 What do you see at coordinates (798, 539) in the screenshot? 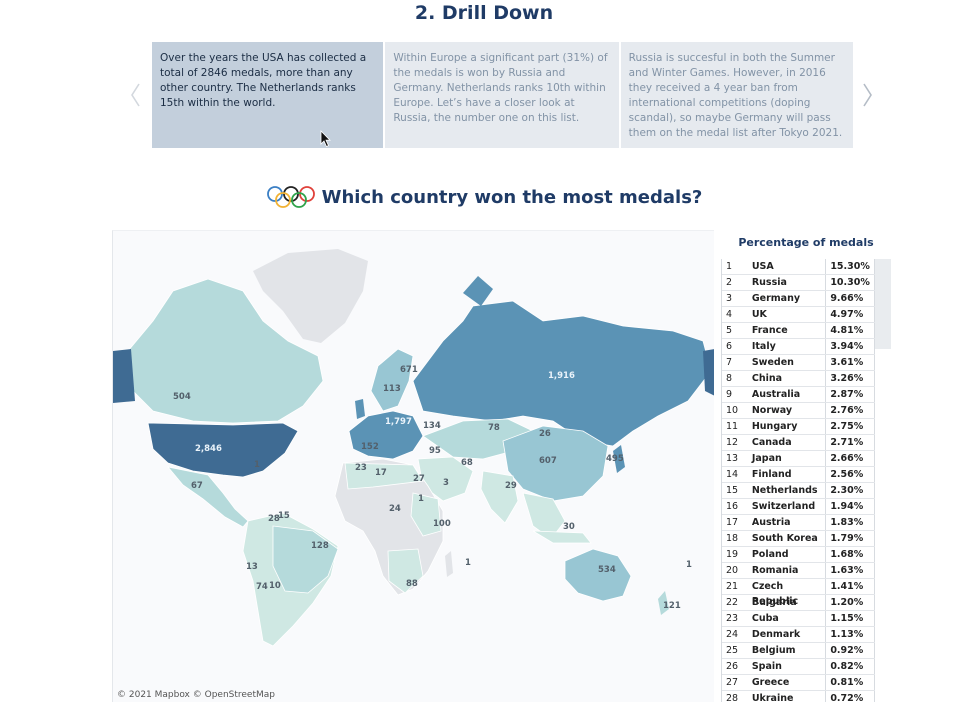
I see `table-row: 18 South Korea 1.79%` at bounding box center [798, 539].